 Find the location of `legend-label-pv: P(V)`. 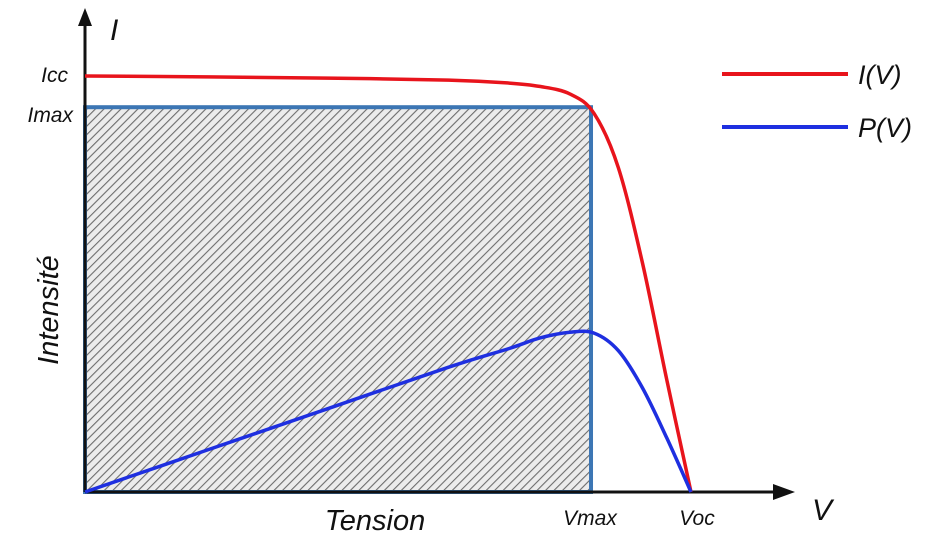

legend-label-pv: P(V) is located at coordinates (885, 128).